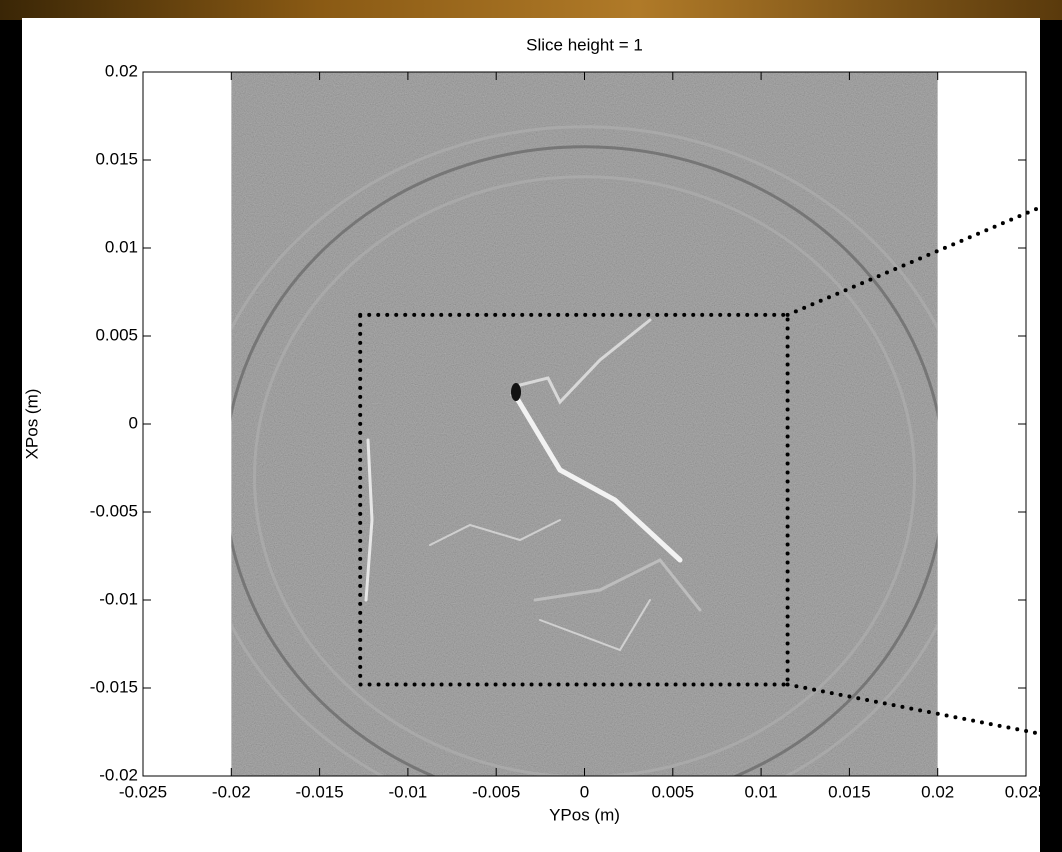 The width and height of the screenshot is (1062, 852). What do you see at coordinates (116, 158) in the screenshot?
I see `y-tick-label: 0.015` at bounding box center [116, 158].